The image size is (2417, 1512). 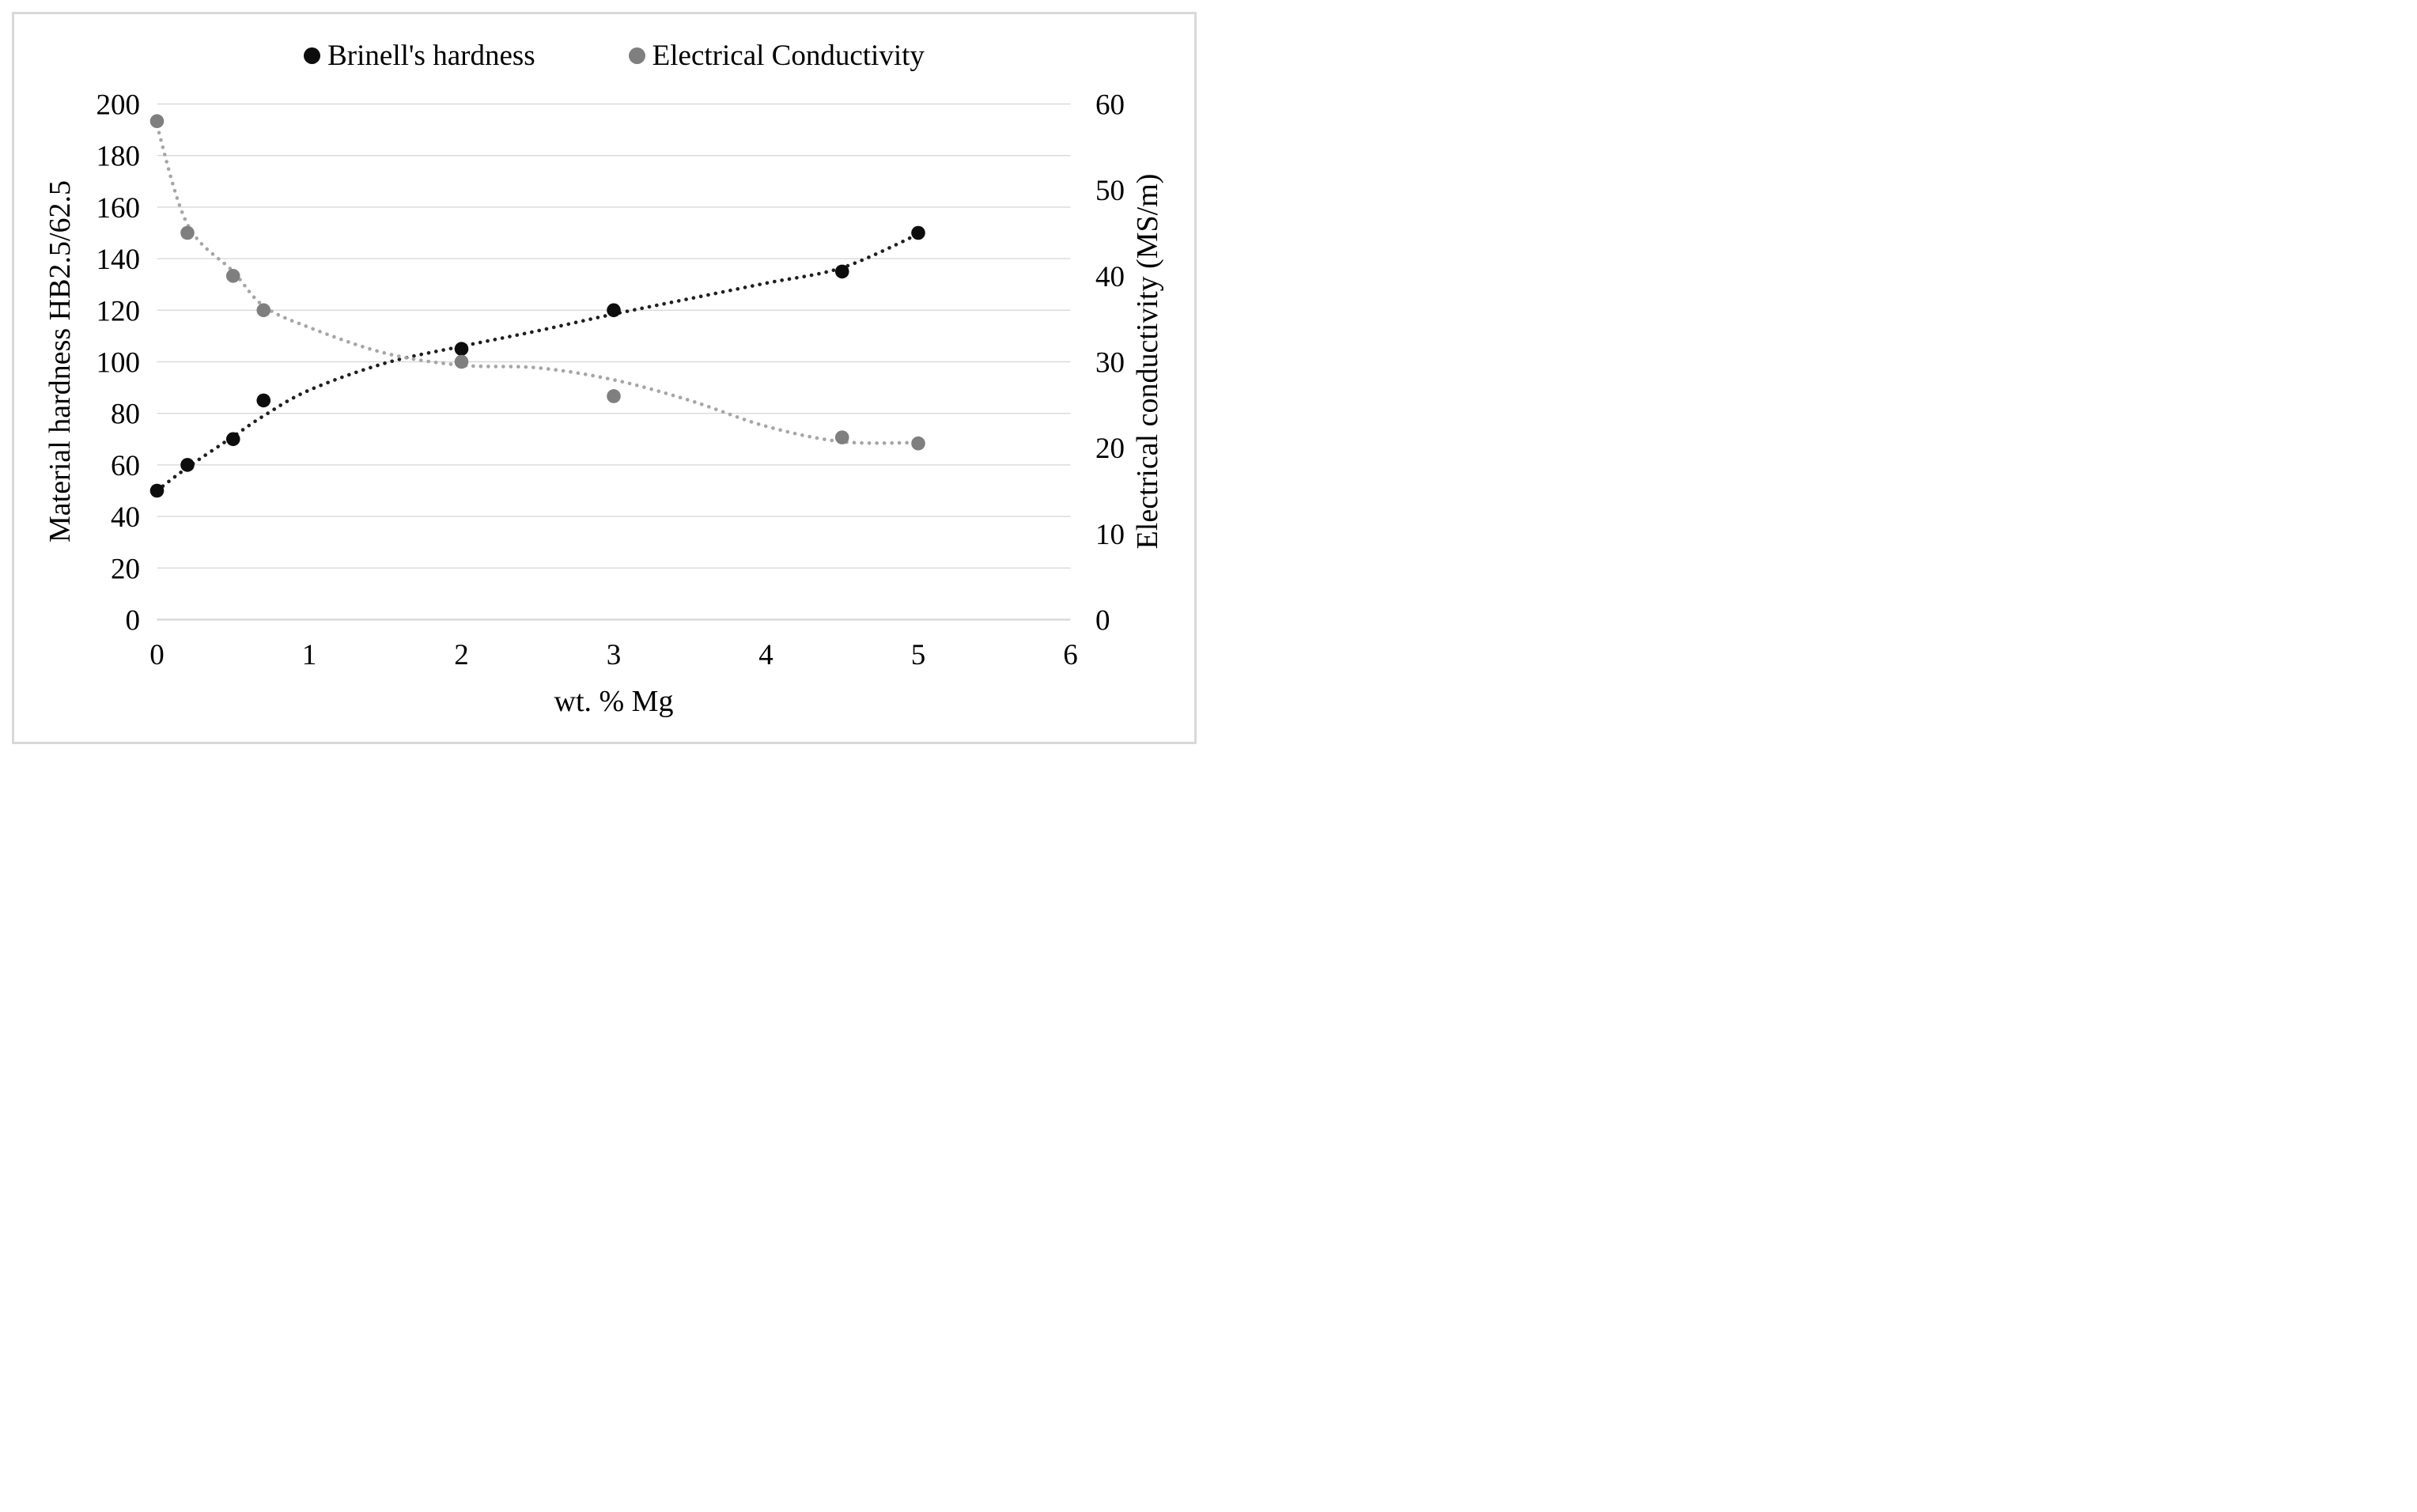 What do you see at coordinates (1110, 105) in the screenshot?
I see `right-axis-tick: 60` at bounding box center [1110, 105].